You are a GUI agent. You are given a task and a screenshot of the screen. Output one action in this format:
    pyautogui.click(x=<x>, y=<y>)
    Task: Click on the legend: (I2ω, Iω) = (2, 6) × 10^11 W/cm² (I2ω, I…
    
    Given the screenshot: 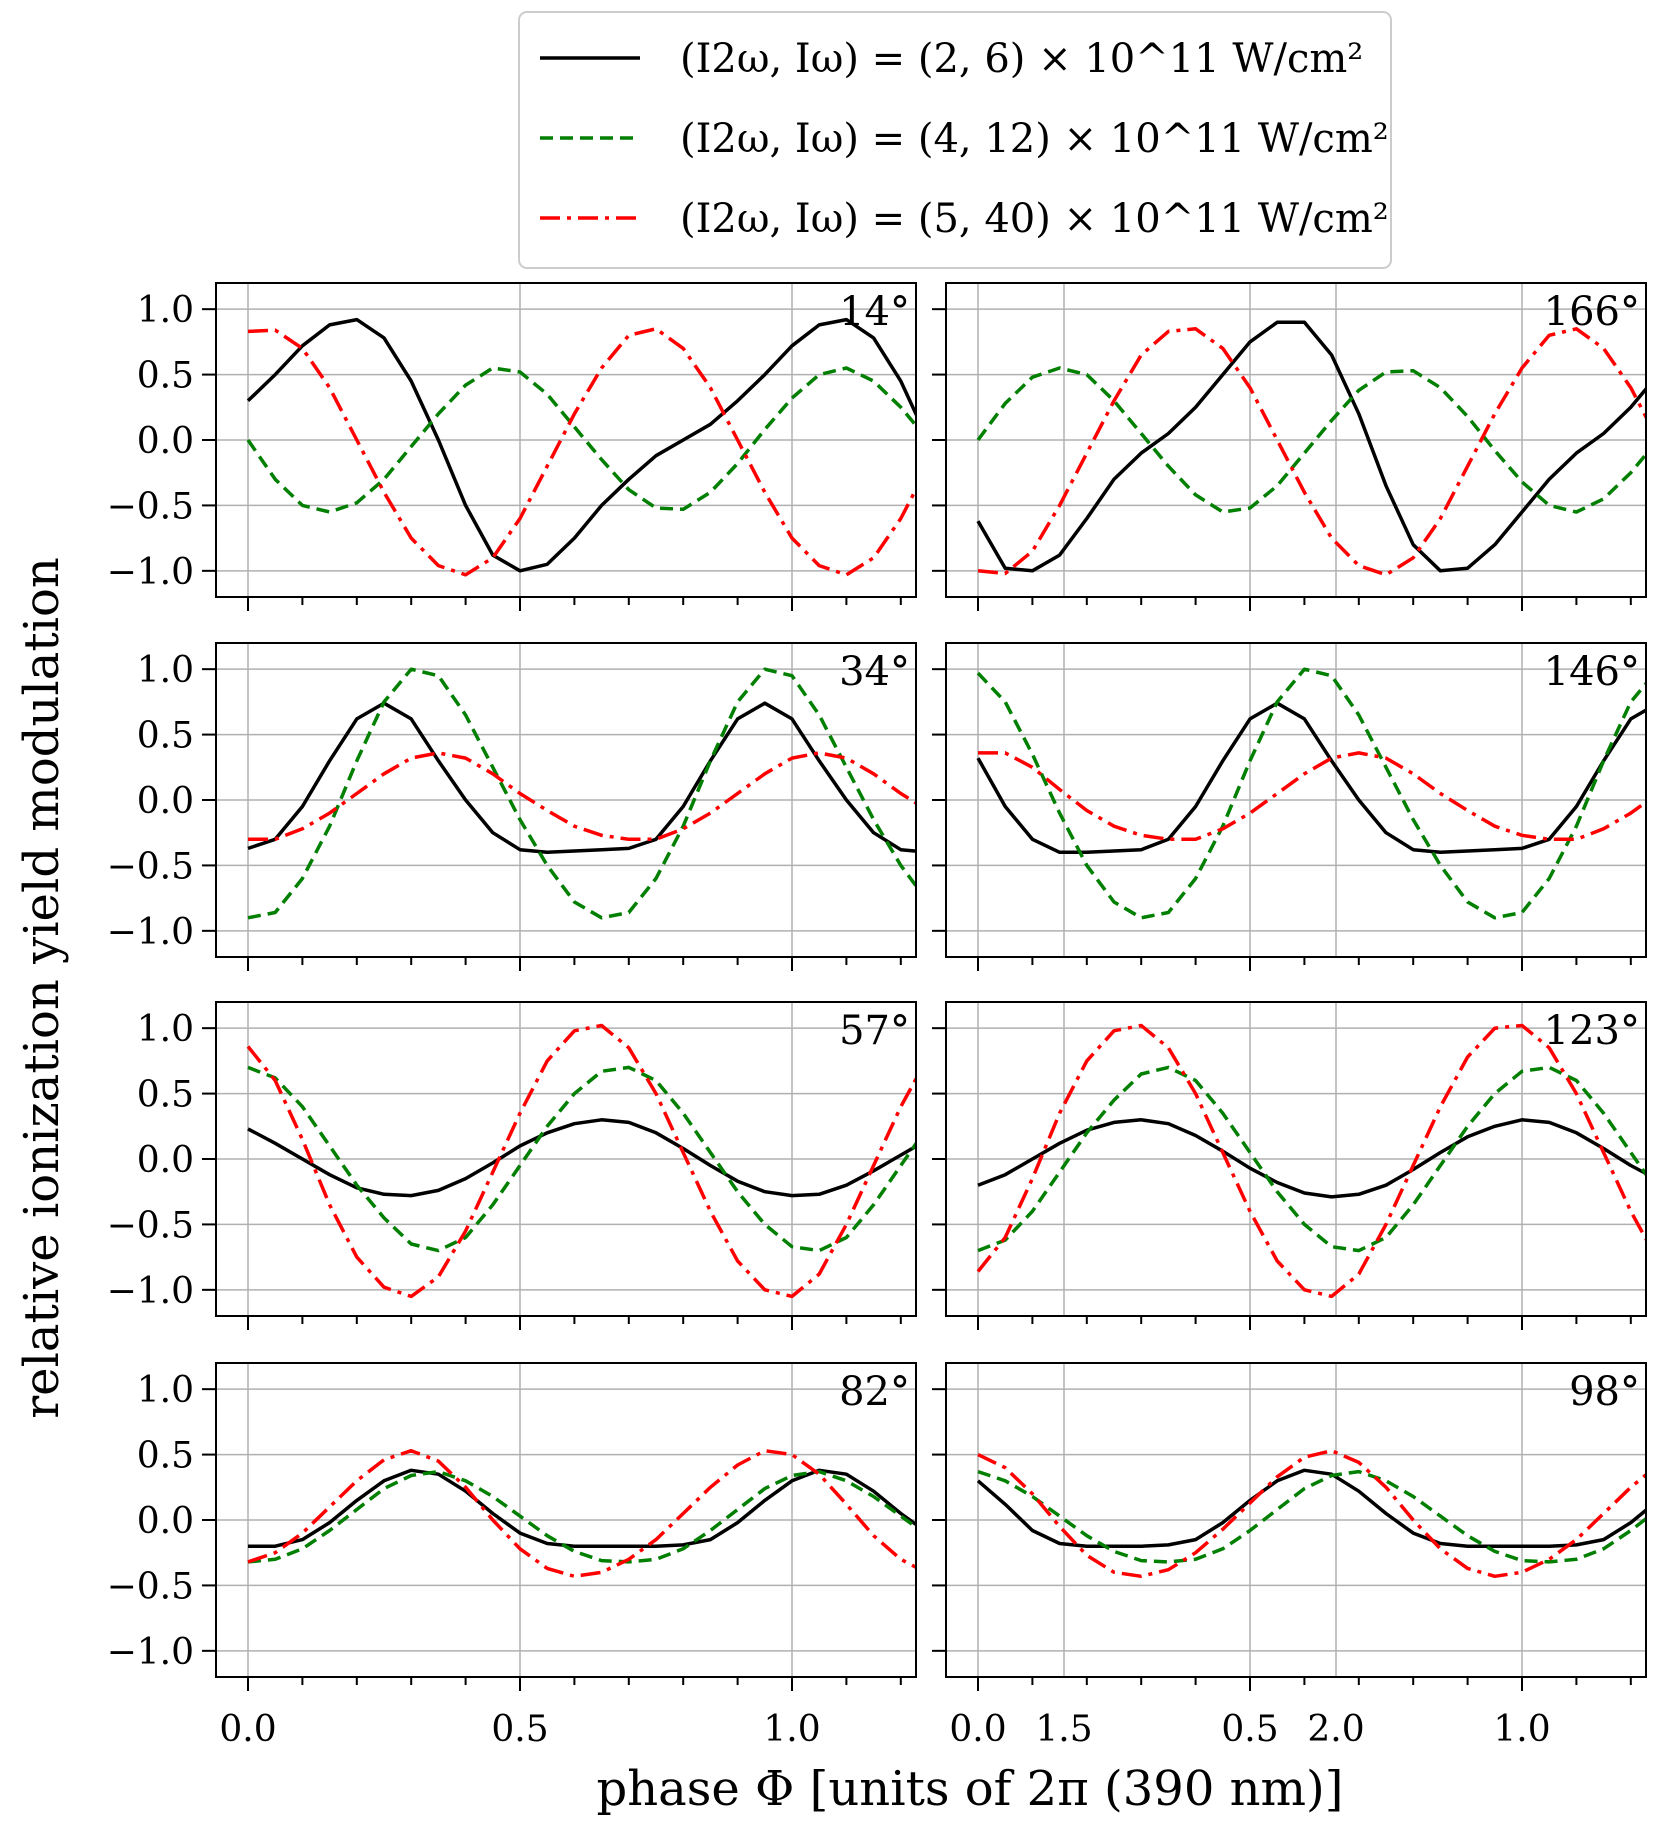 What is the action you would take?
    pyautogui.click(x=955, y=140)
    